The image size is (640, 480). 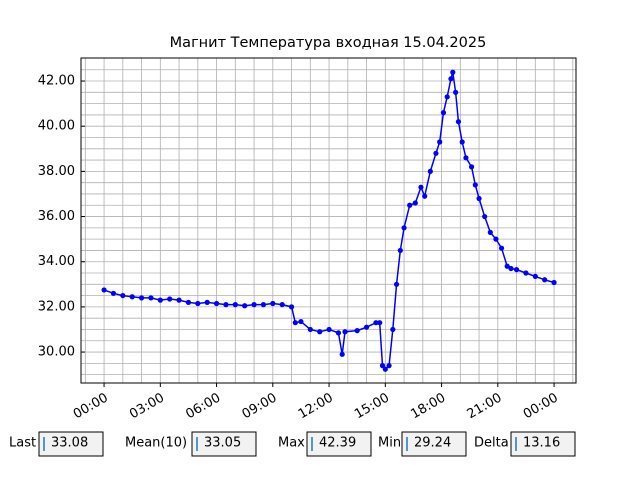 What do you see at coordinates (56, 126) in the screenshot?
I see `y-tick-label: 40.00` at bounding box center [56, 126].